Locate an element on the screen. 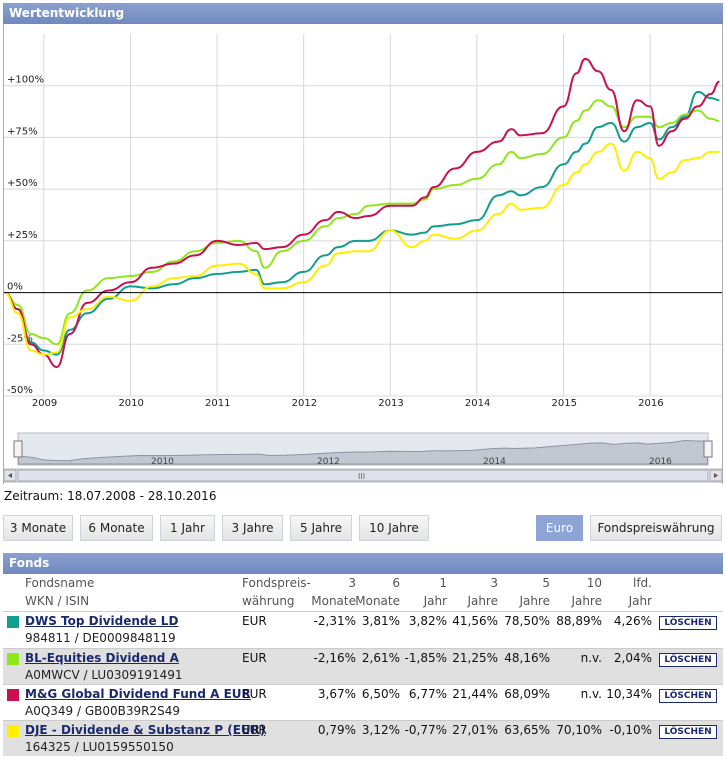 The width and height of the screenshot is (726, 763). y-tick-label: +50% is located at coordinates (22, 183).